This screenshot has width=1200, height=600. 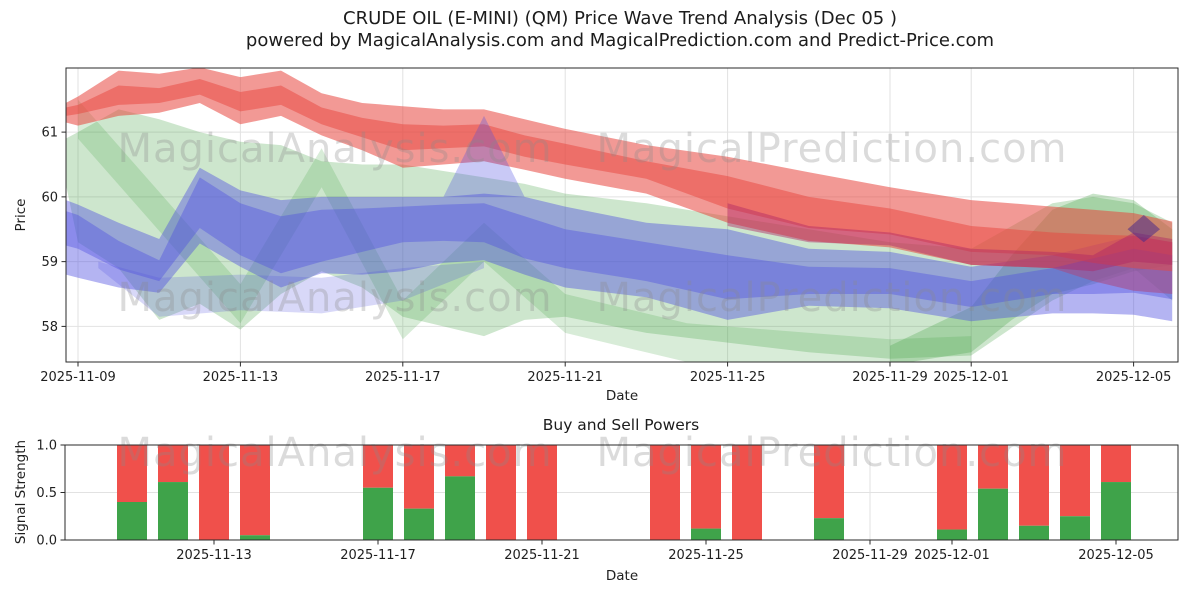 I want to click on y-tick-label: 1.0, so click(x=46, y=446).